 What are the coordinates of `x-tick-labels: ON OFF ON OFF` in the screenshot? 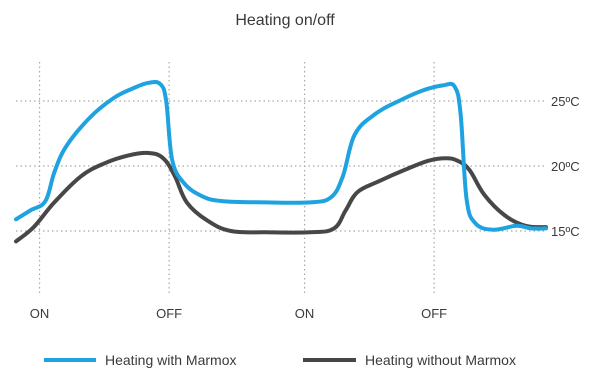 It's located at (238, 313).